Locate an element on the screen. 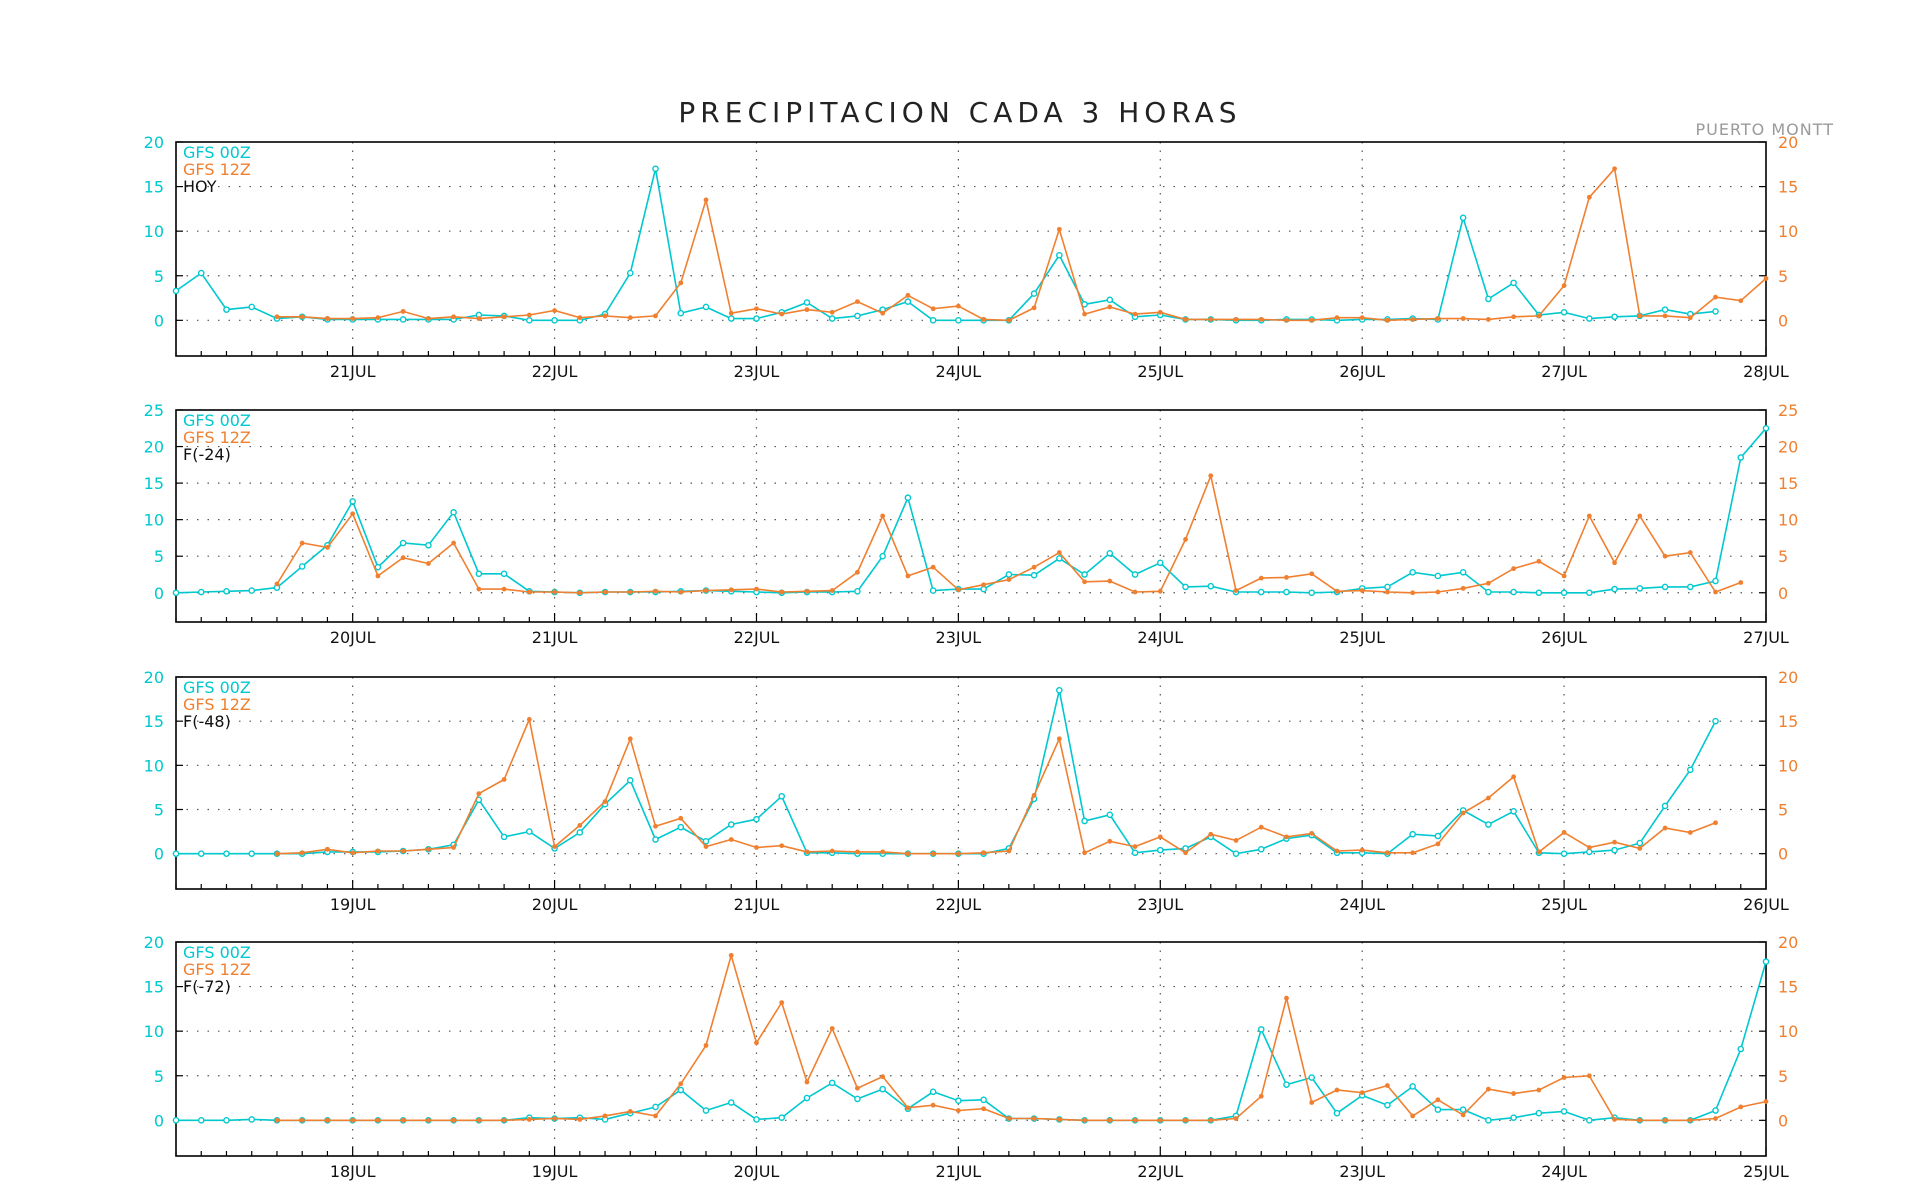 The width and height of the screenshot is (1920, 1200). legend-entry: GFS 12Z is located at coordinates (217, 437).